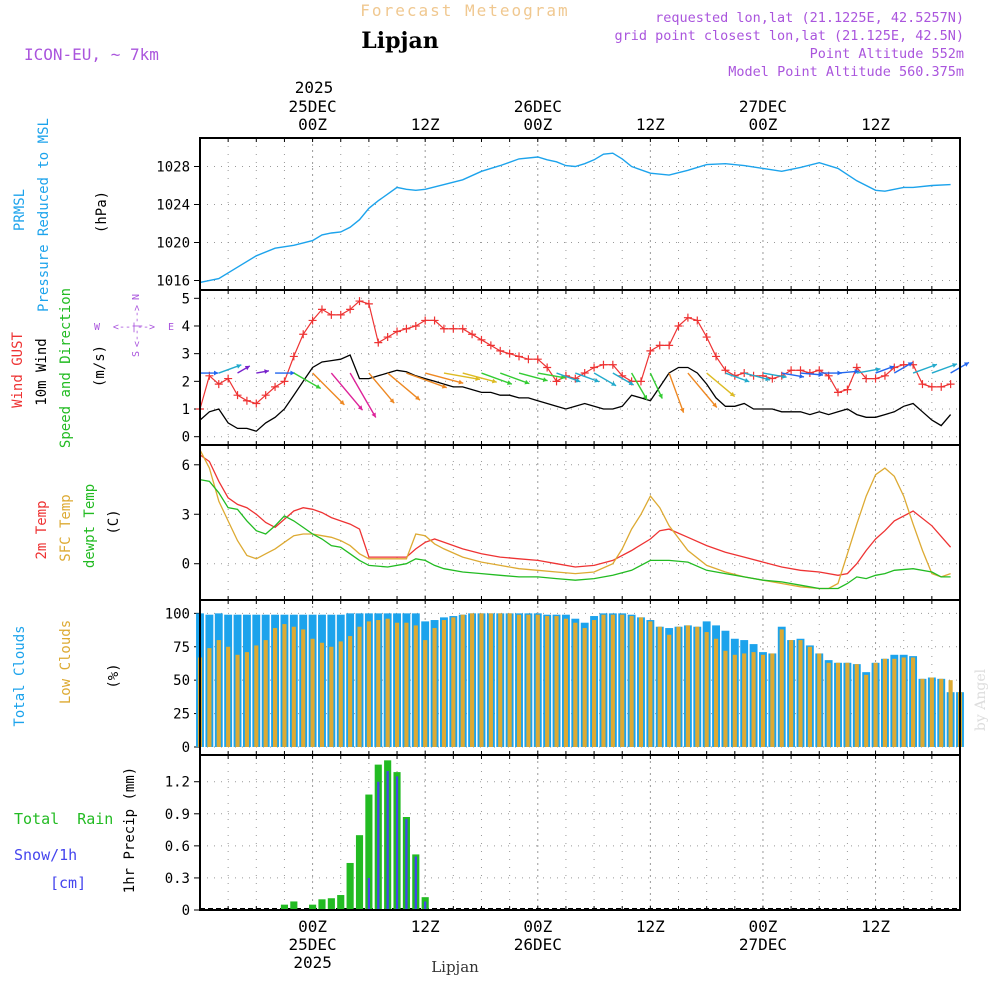 Image resolution: width=1000 pixels, height=1004 pixels. What do you see at coordinates (130, 830) in the screenshot?
I see `precip-unit: 1hr Precip (mm)` at bounding box center [130, 830].